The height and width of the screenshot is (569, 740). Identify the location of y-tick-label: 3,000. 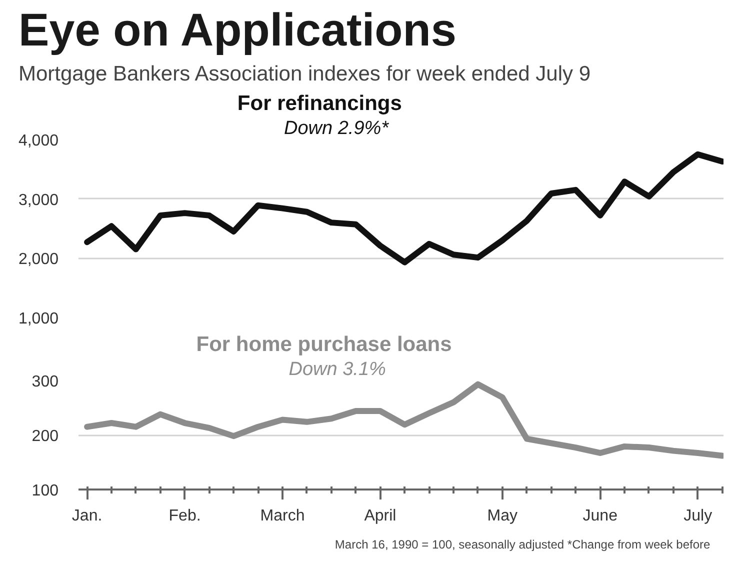
(38, 200).